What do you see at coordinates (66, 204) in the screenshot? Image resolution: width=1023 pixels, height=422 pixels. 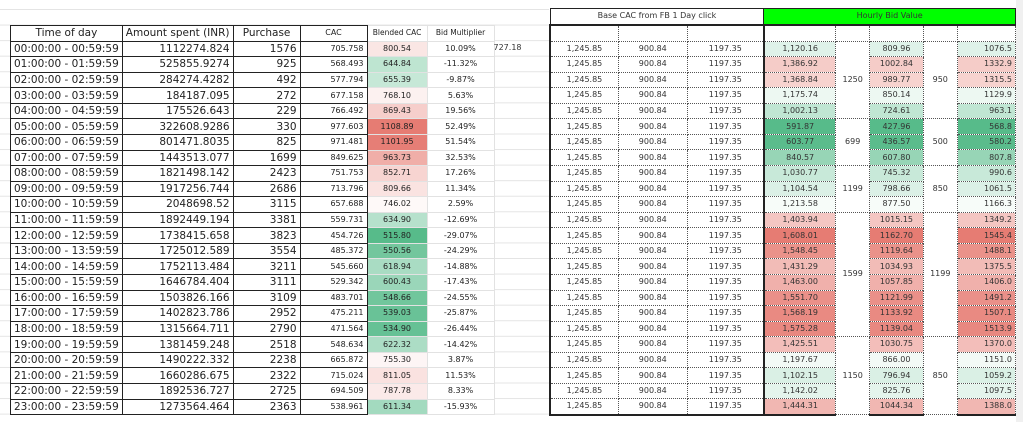 I see `time-cell: 10:00:00 - 10:59:59` at bounding box center [66, 204].